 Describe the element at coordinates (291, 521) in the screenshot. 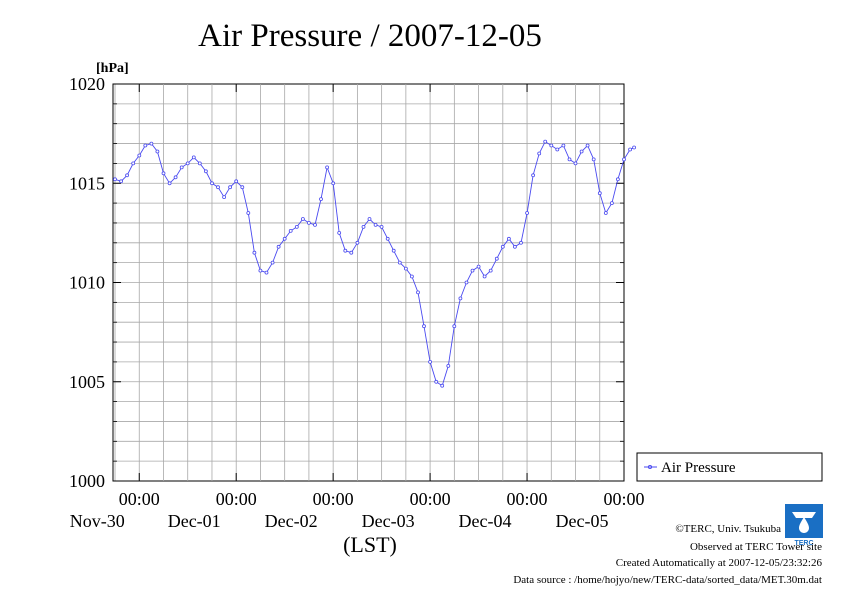

I see `x-tick-label-date: Dec-02` at that location.